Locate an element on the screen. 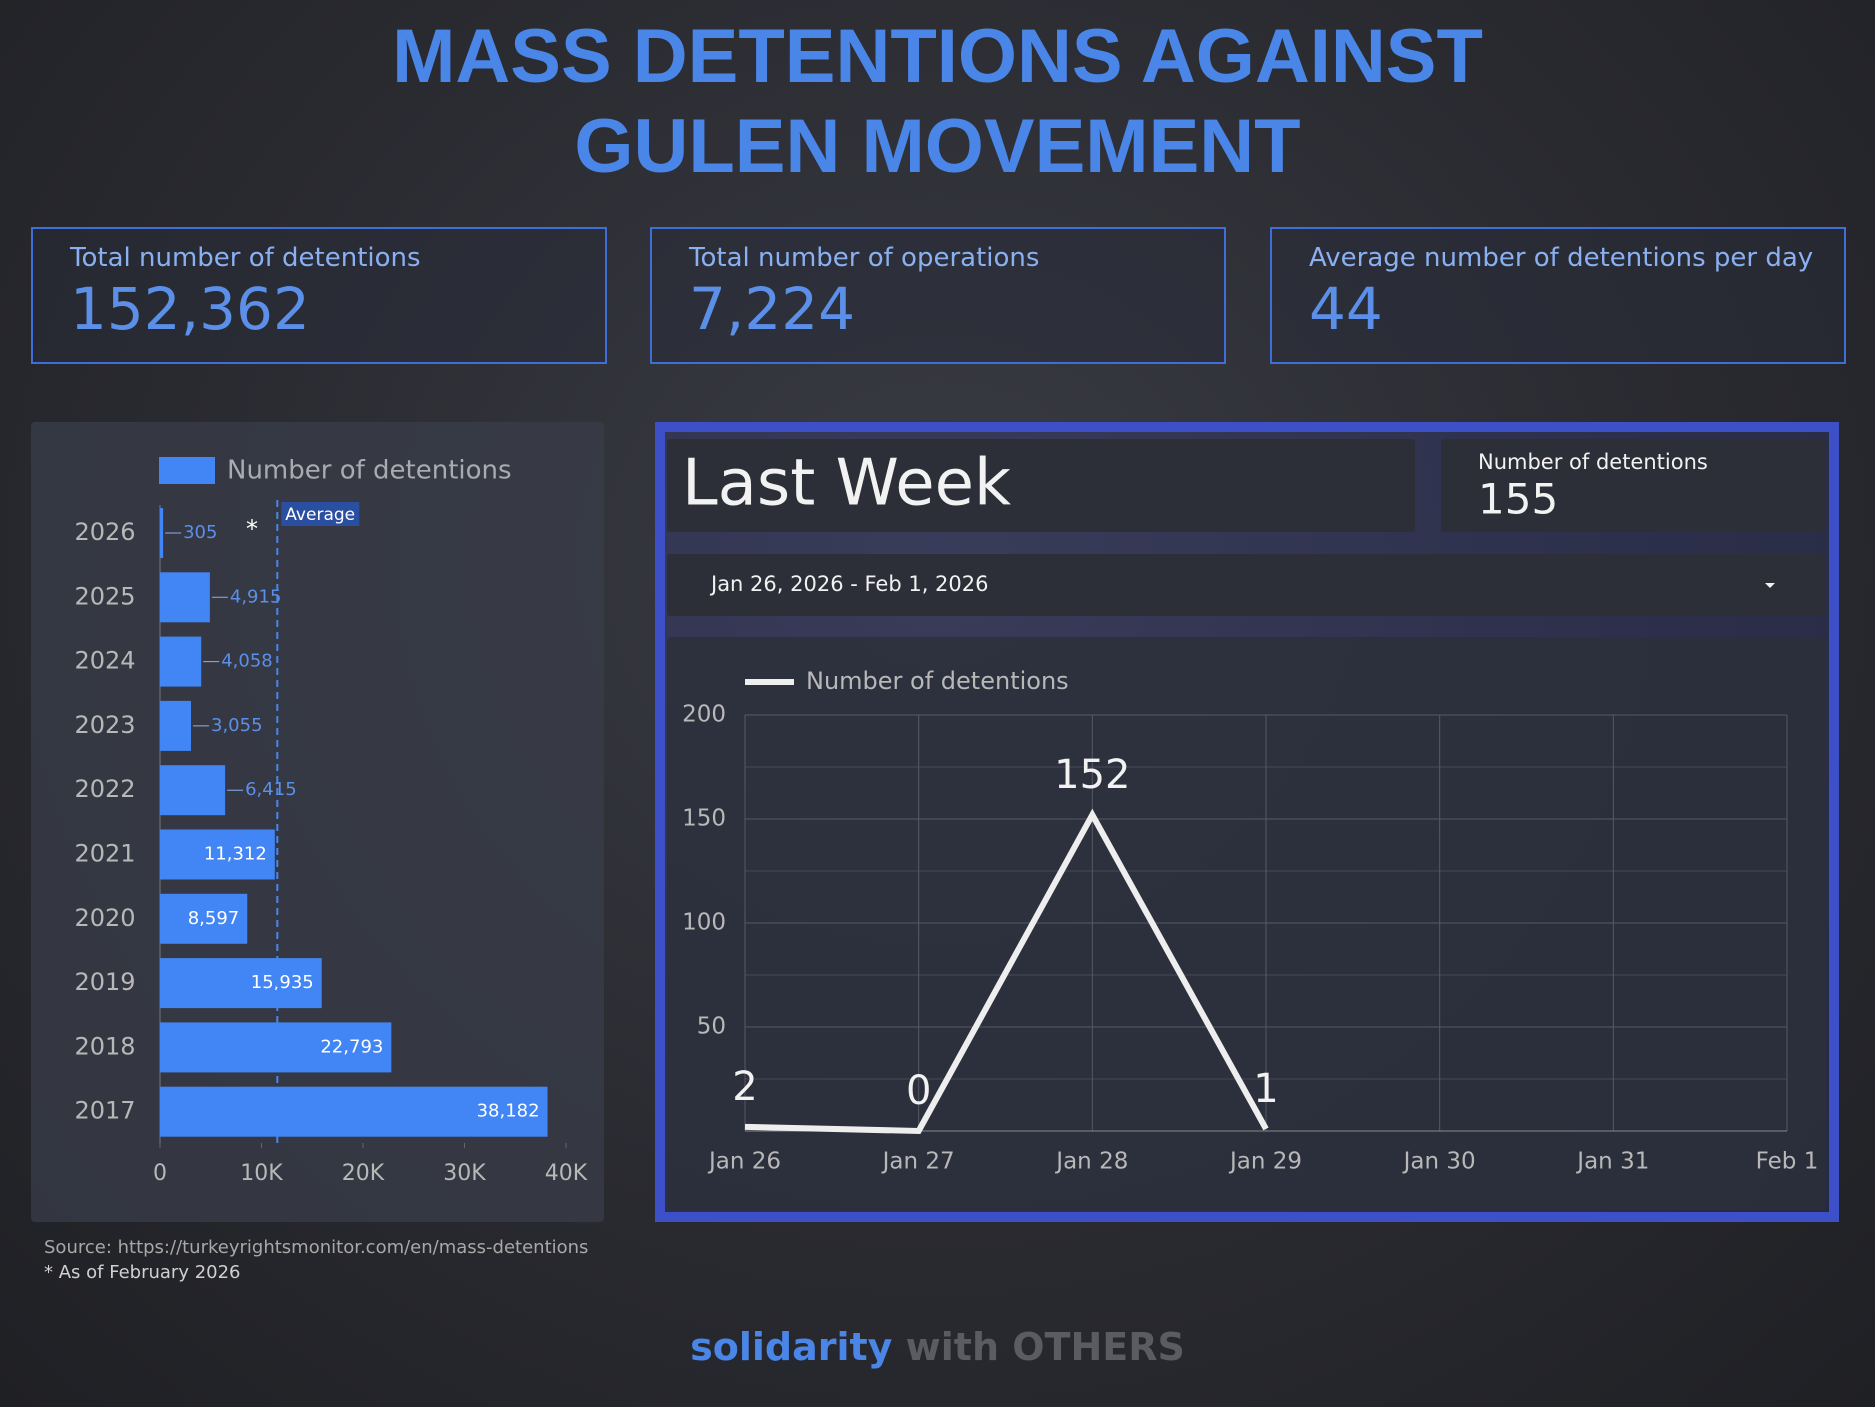 Image resolution: width=1875 pixels, height=1407 pixels. y-tick-label: 2026 is located at coordinates (104, 532).